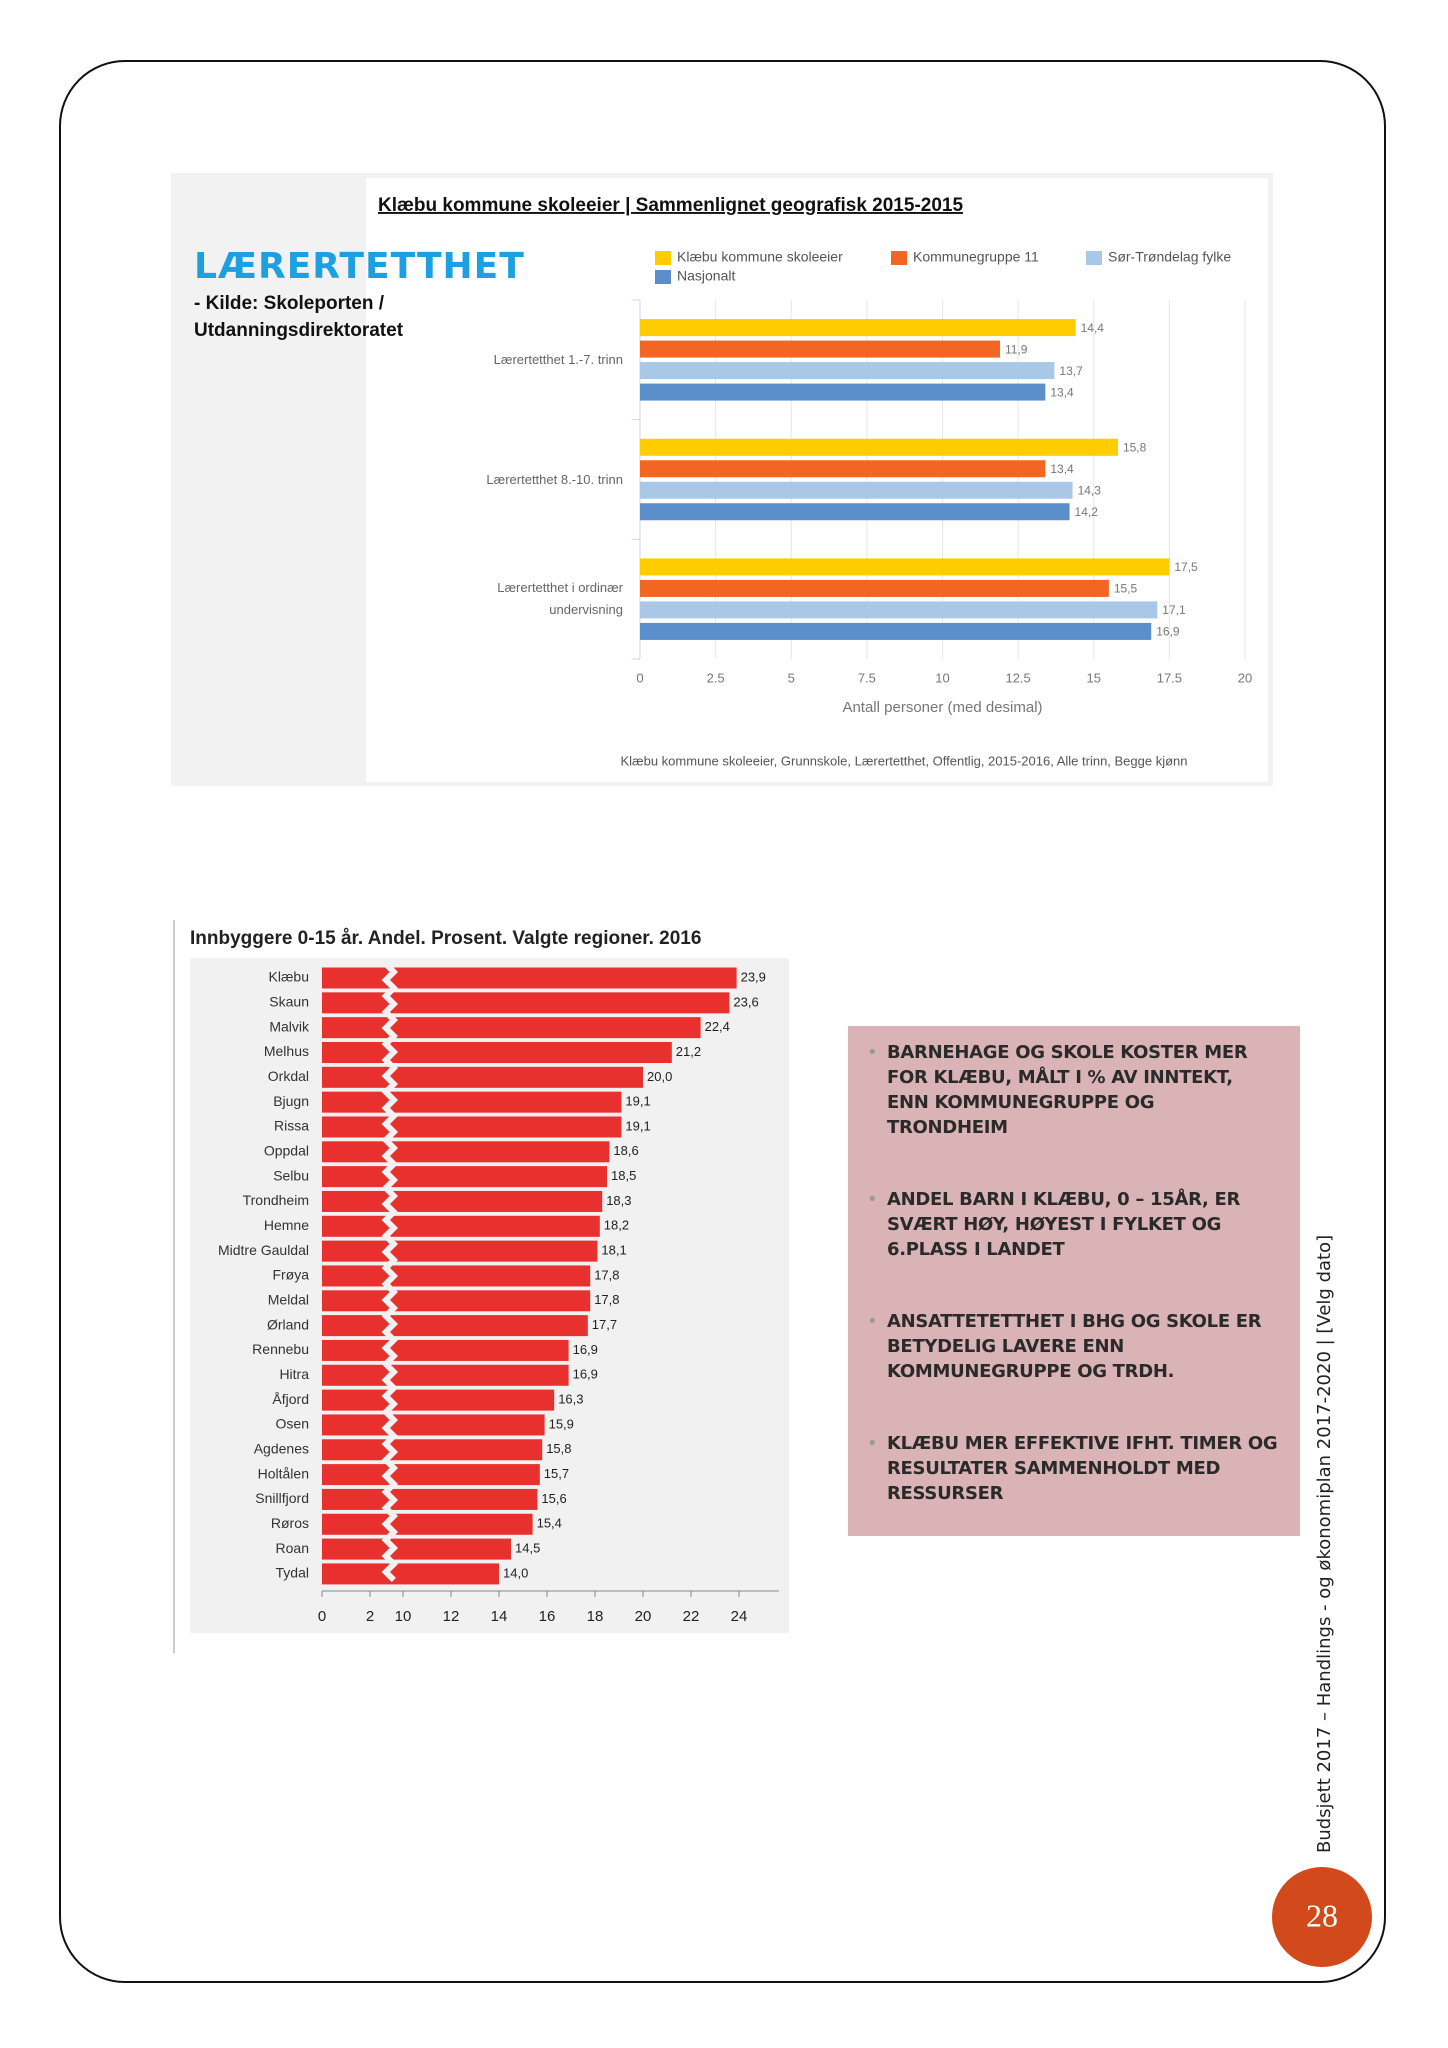 This screenshot has width=1448, height=2048. I want to click on value-label: 22,4, so click(717, 1026).